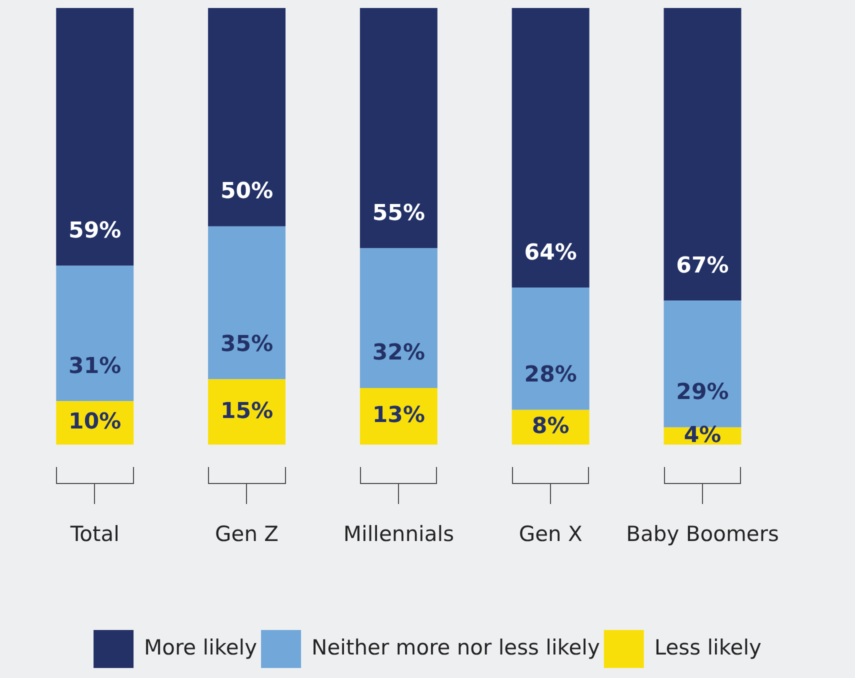  Describe the element at coordinates (456, 647) in the screenshot. I see `legend-label: Neither more nor less likely` at that location.